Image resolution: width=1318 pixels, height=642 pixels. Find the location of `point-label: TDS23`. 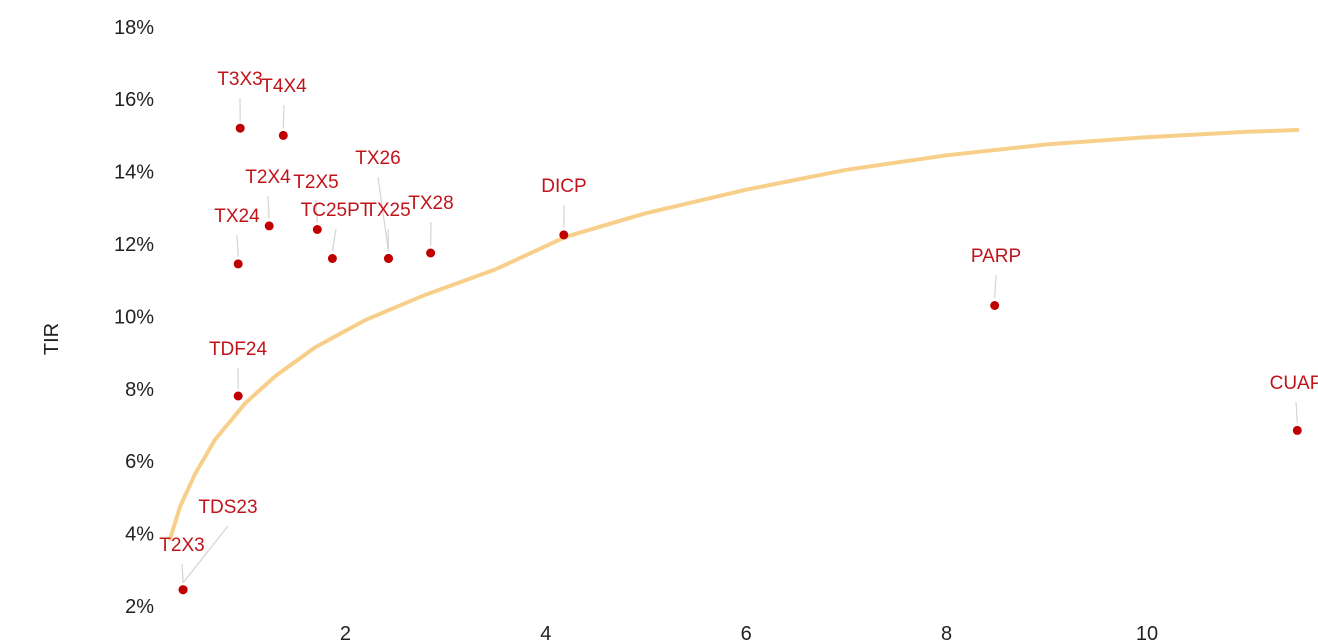

point-label: TDS23 is located at coordinates (227, 507).